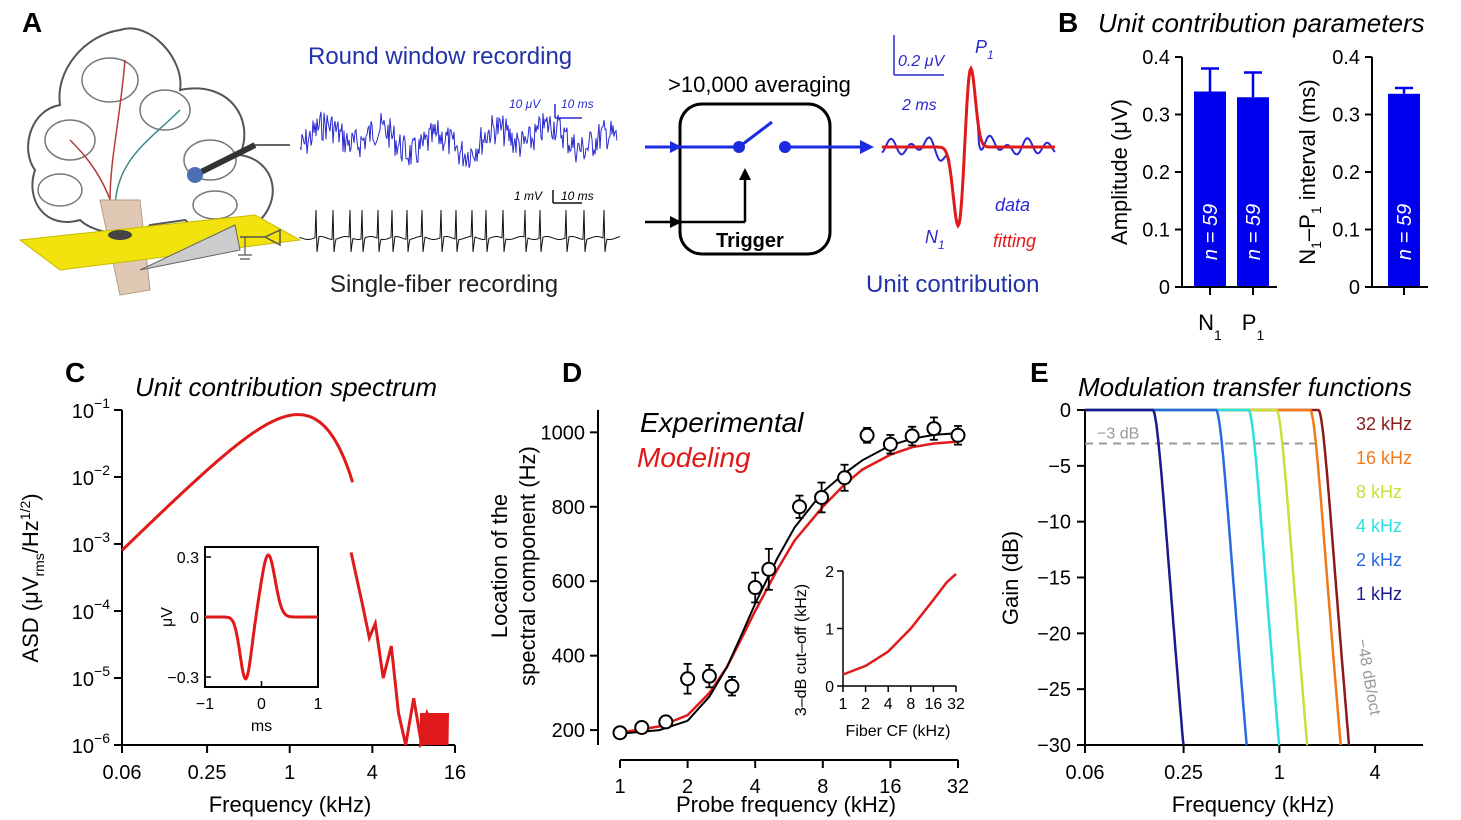 The height and width of the screenshot is (820, 1461). Describe the element at coordinates (865, 704) in the screenshot. I see `inset-x-tick-label: 2` at that location.